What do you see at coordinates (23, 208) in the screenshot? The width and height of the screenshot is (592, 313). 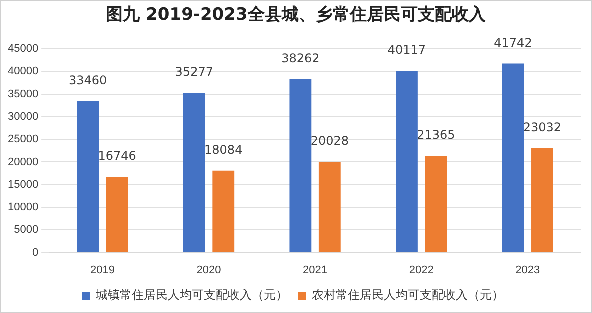 I see `y-tick-label: 10000` at bounding box center [23, 208].